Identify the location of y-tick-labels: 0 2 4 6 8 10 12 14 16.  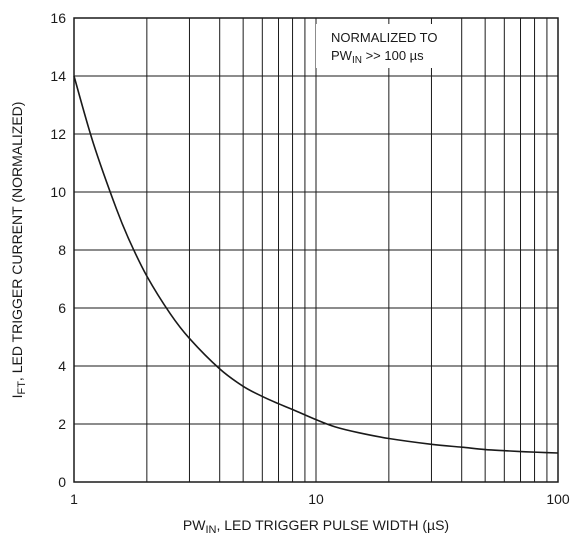
(58, 250).